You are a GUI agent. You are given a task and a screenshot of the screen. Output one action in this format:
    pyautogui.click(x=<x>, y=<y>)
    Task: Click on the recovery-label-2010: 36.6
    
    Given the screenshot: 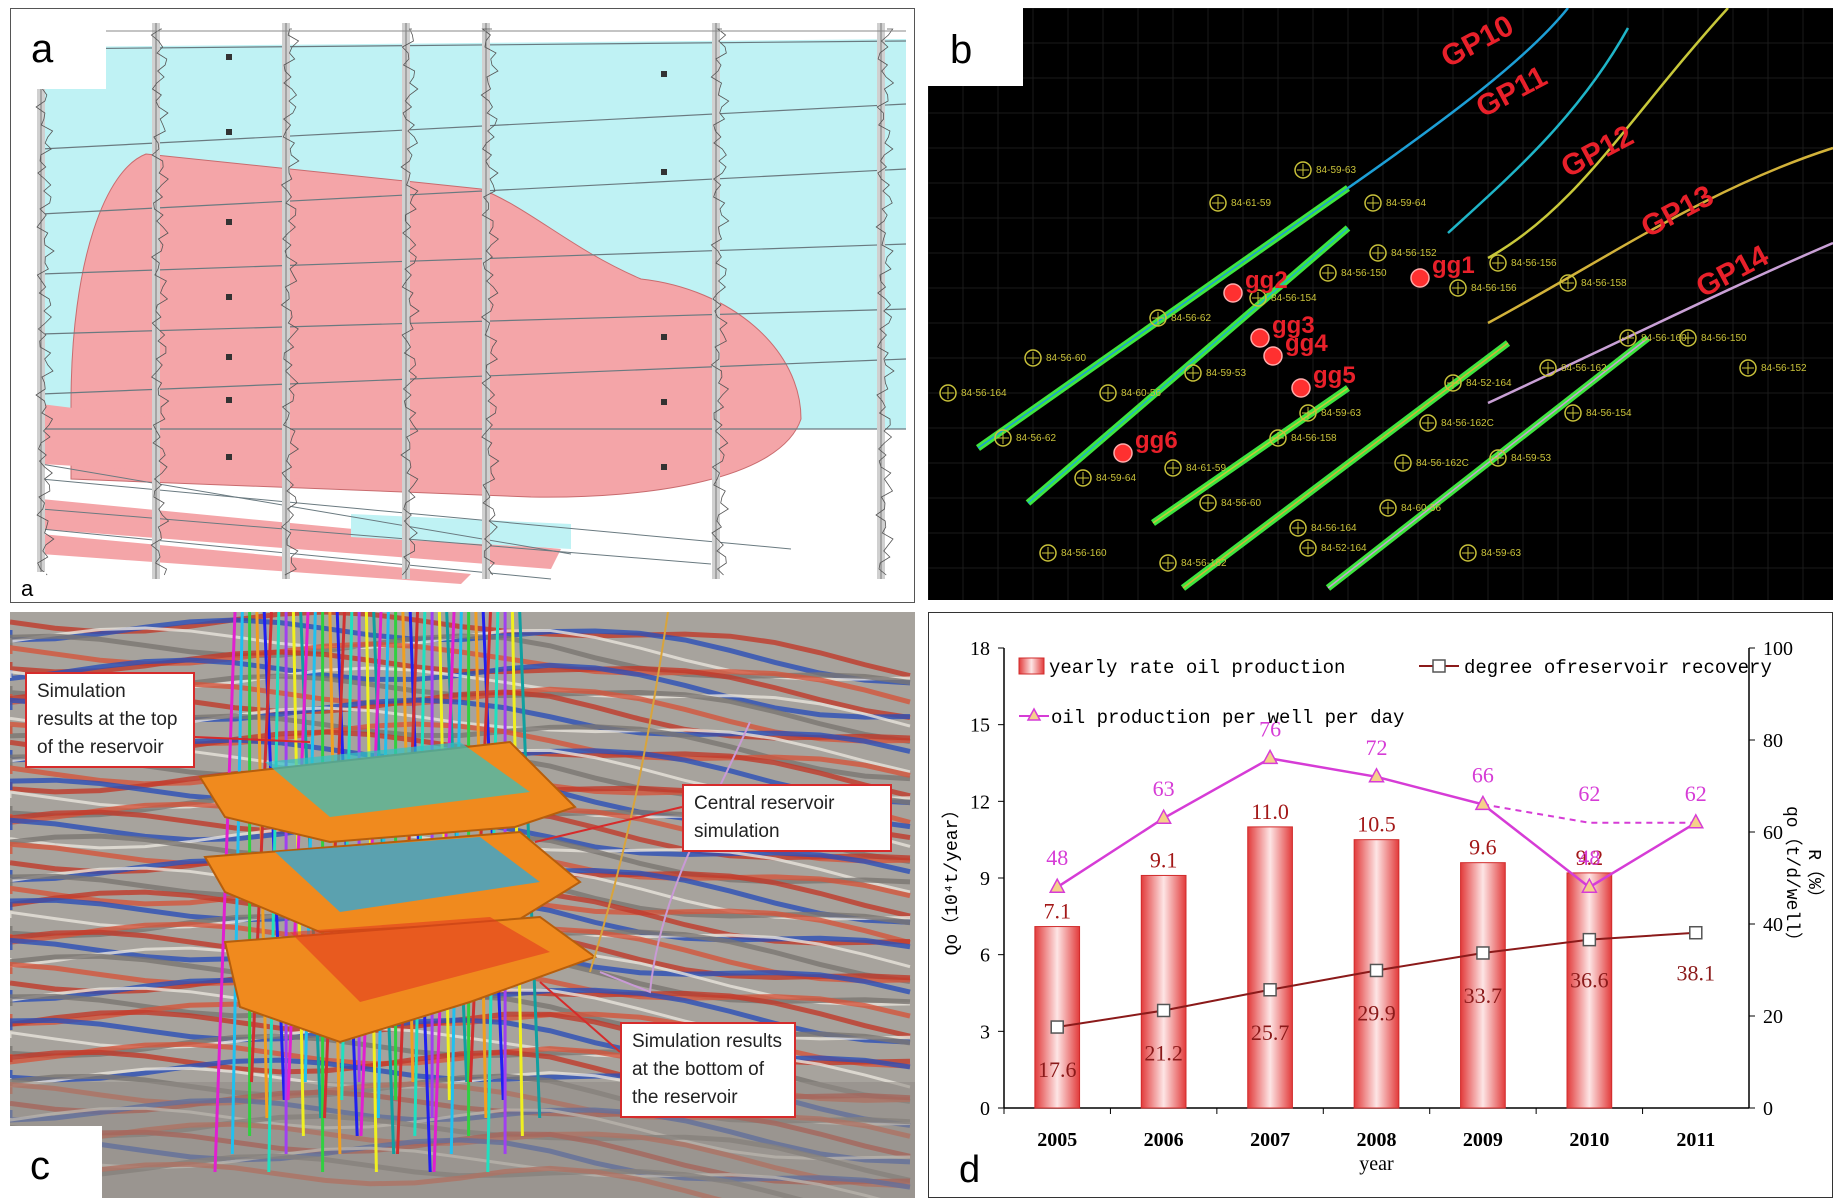 What is the action you would take?
    pyautogui.click(x=1589, y=980)
    